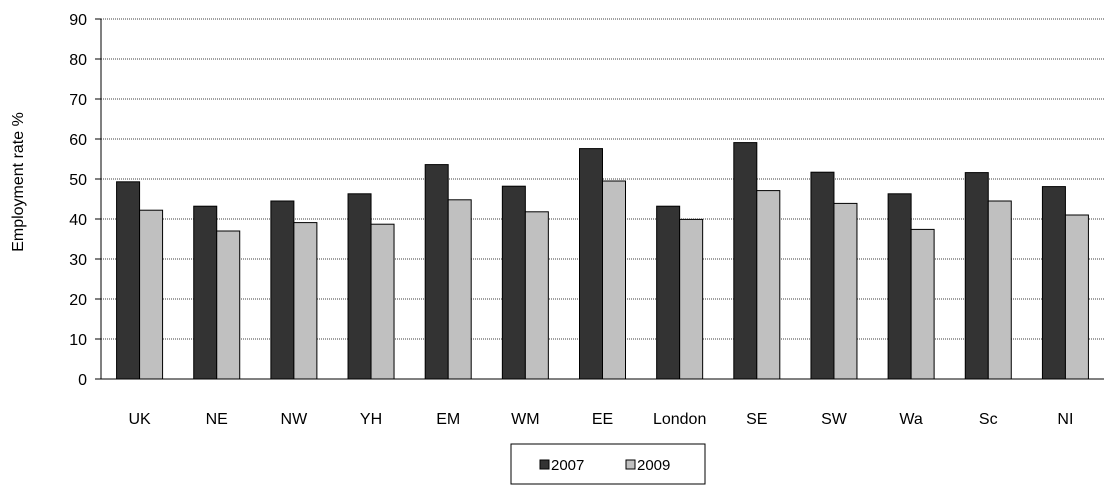 This screenshot has height=486, width=1114. Describe the element at coordinates (78, 220) in the screenshot. I see `y-tick-label-40: 40` at that location.